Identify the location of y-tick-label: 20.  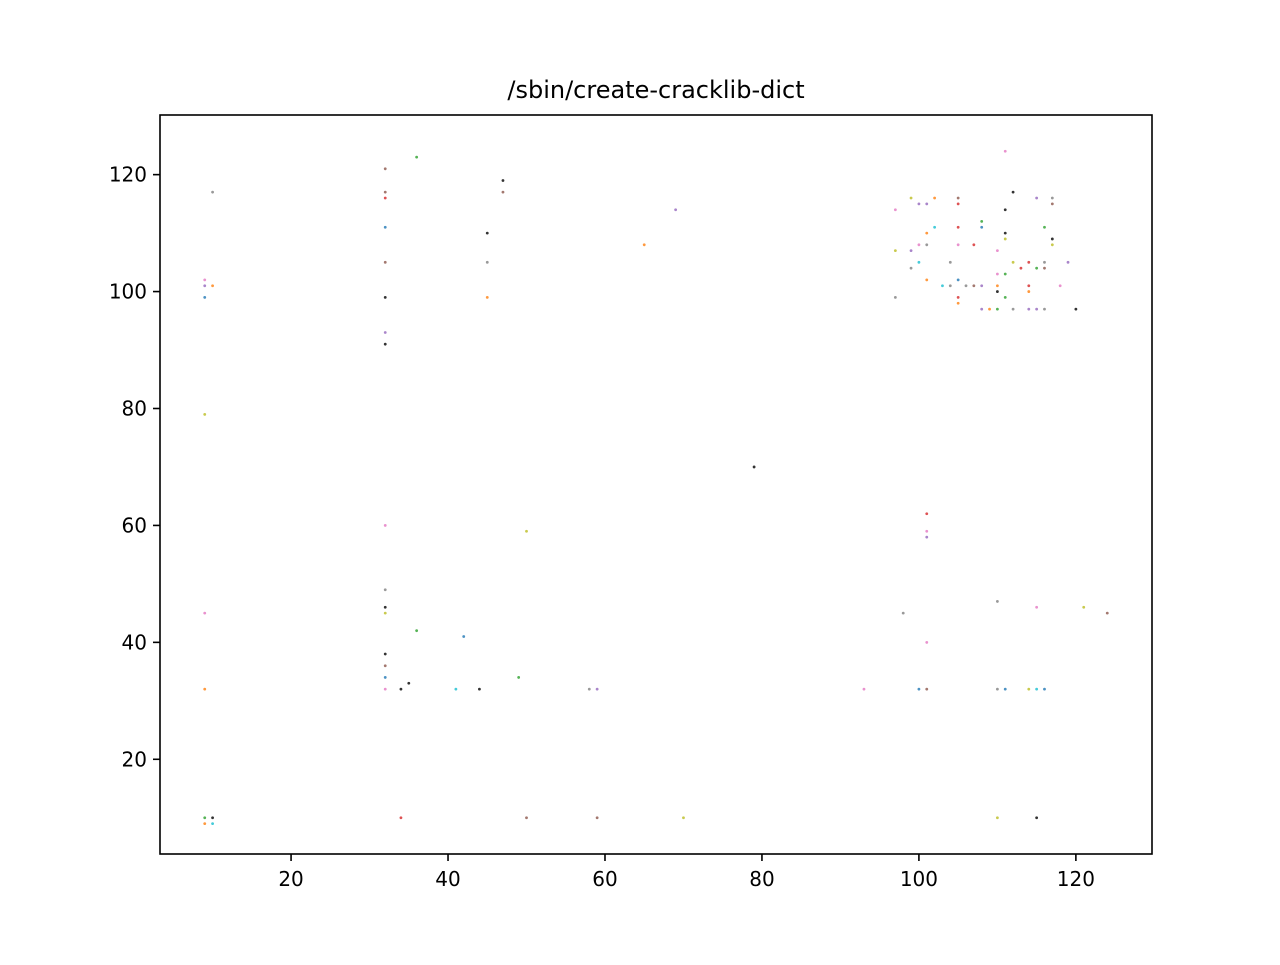
(134, 759).